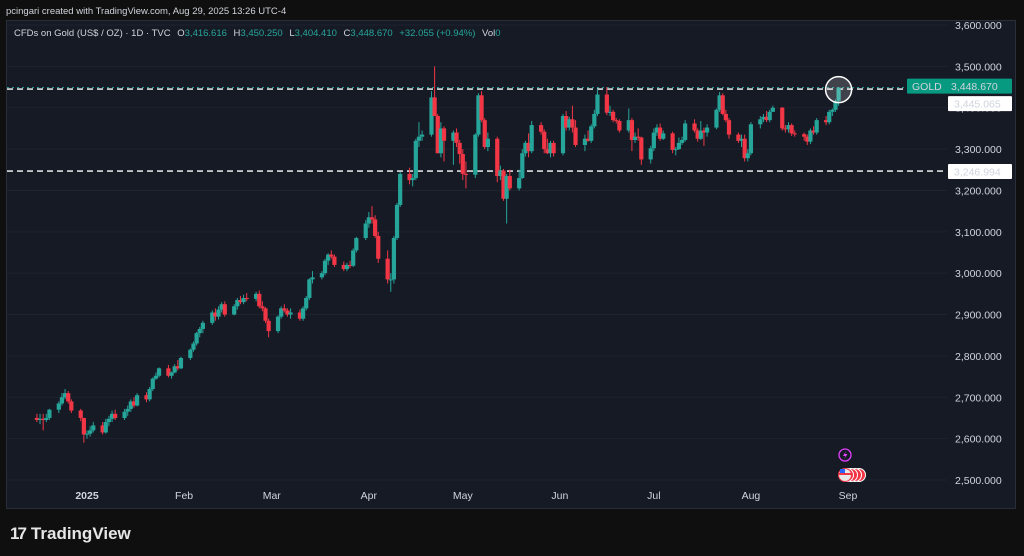 The image size is (1024, 556). Describe the element at coordinates (237, 33) in the screenshot. I see `high-label: H` at that location.